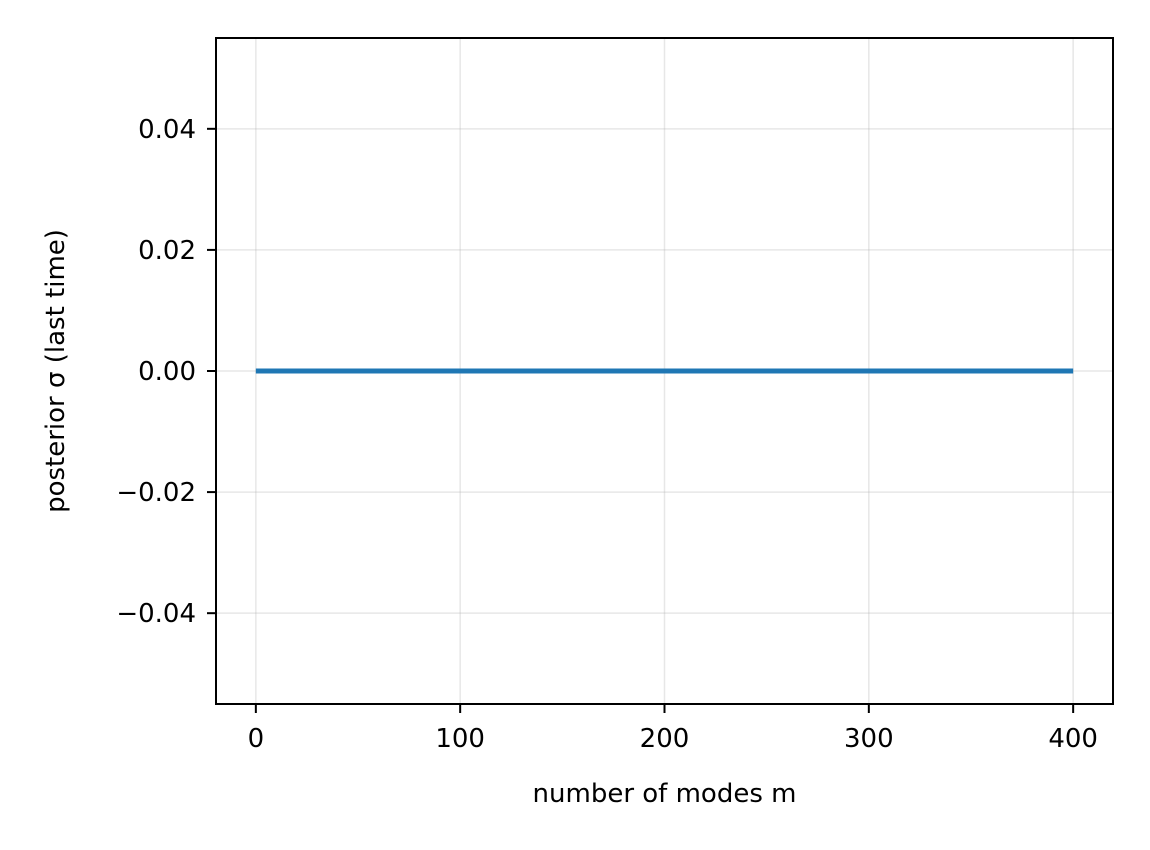 The height and width of the screenshot is (850, 1150). Describe the element at coordinates (156, 493) in the screenshot. I see `y-tick-label: −0.02` at that location.